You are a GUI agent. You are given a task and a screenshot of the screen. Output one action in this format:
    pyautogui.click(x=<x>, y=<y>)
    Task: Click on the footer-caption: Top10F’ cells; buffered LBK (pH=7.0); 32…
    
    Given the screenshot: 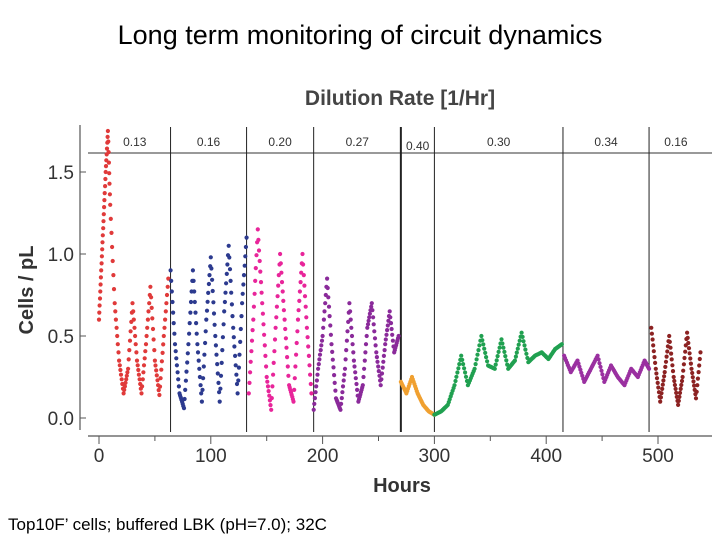 What is the action you would take?
    pyautogui.click(x=167, y=524)
    